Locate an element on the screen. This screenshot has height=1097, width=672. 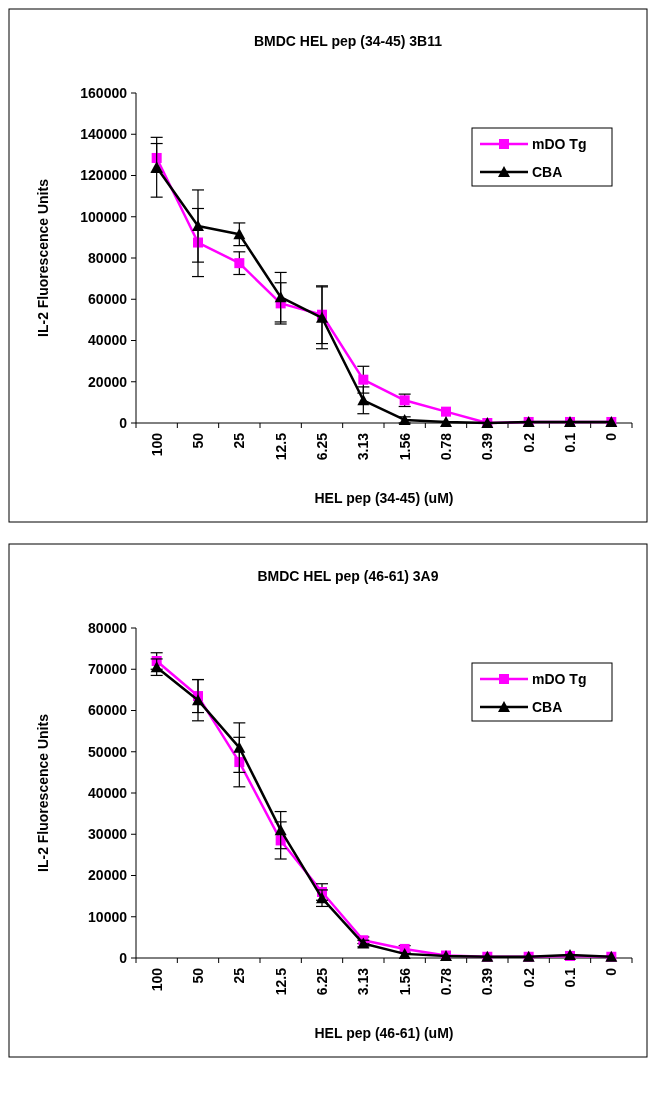
y-tick-label: 70000 is located at coordinates (108, 669).